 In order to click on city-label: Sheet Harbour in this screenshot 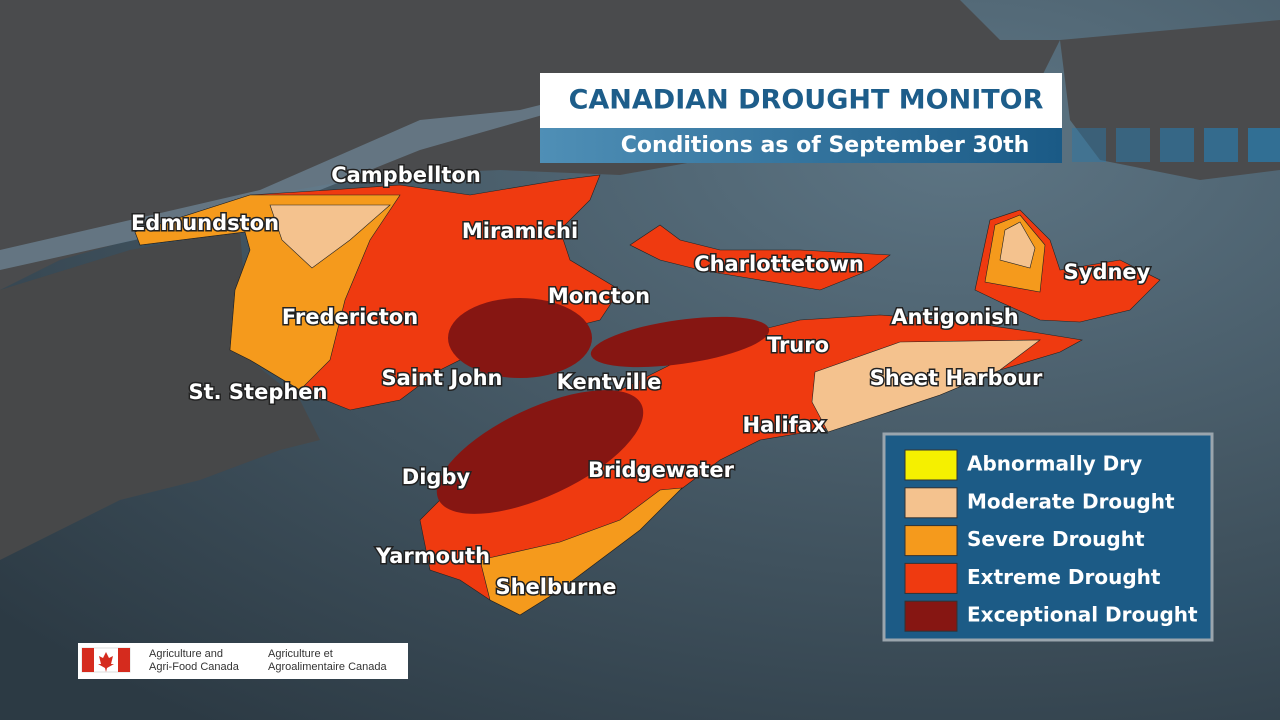, I will do `click(956, 378)`.